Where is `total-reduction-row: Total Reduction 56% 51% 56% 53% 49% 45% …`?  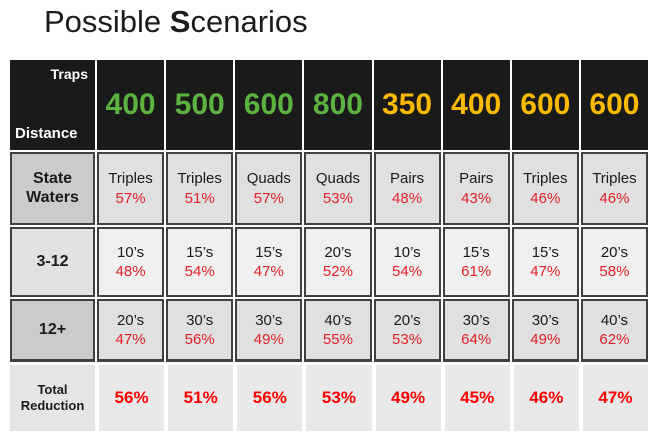
total-reduction-row: Total Reduction 56% 51% 56% 53% 49% 45% … is located at coordinates (329, 398).